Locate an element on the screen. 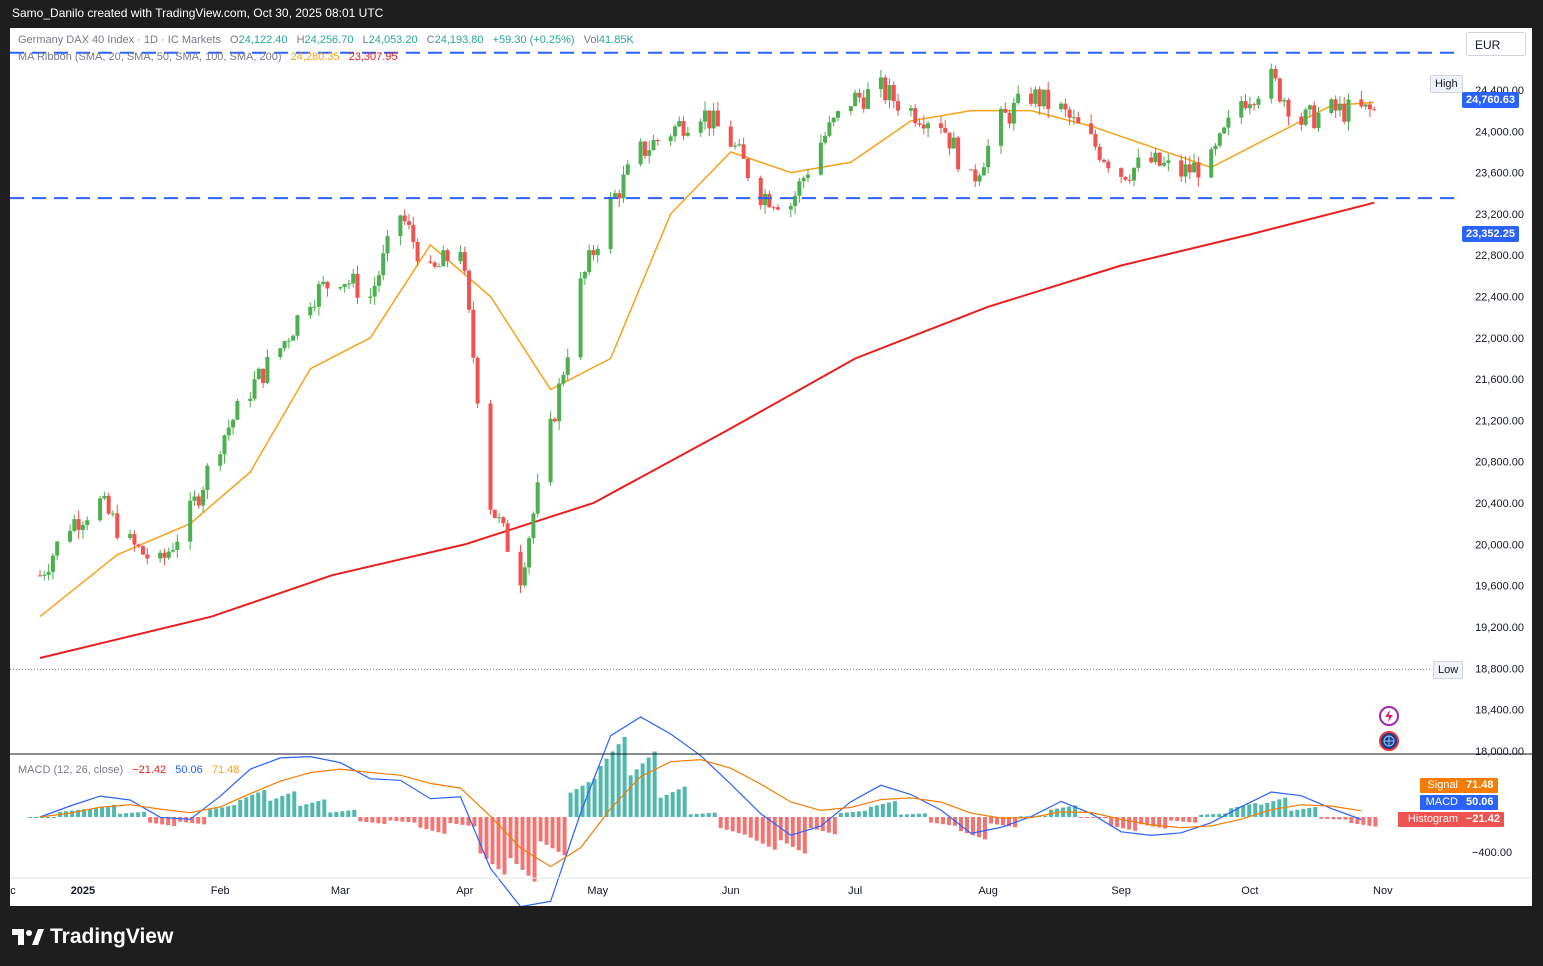 The width and height of the screenshot is (1543, 966). x-tick-label: Sep is located at coordinates (1121, 891).